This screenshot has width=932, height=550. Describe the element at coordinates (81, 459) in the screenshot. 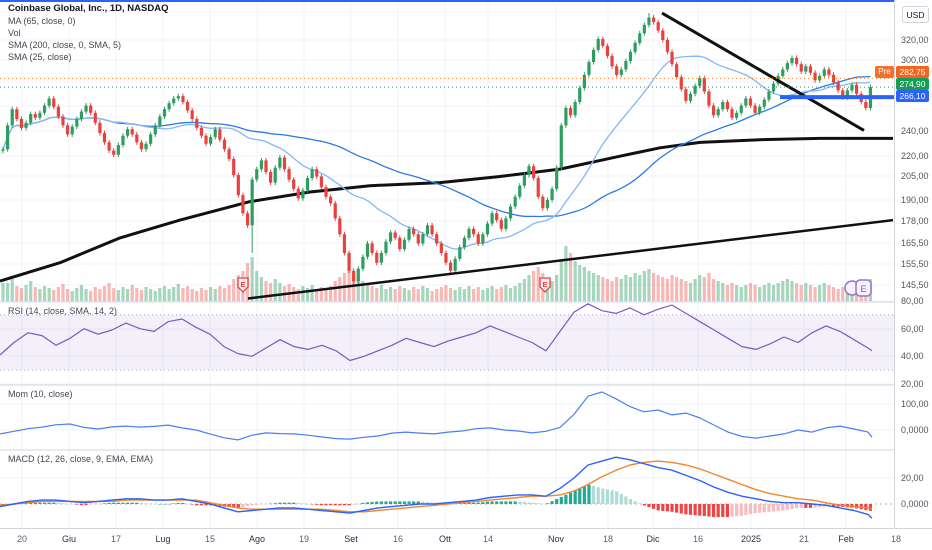

I see `macd-pane-label: MACD (12, 26, close, 9, EMA, EMA)` at that location.